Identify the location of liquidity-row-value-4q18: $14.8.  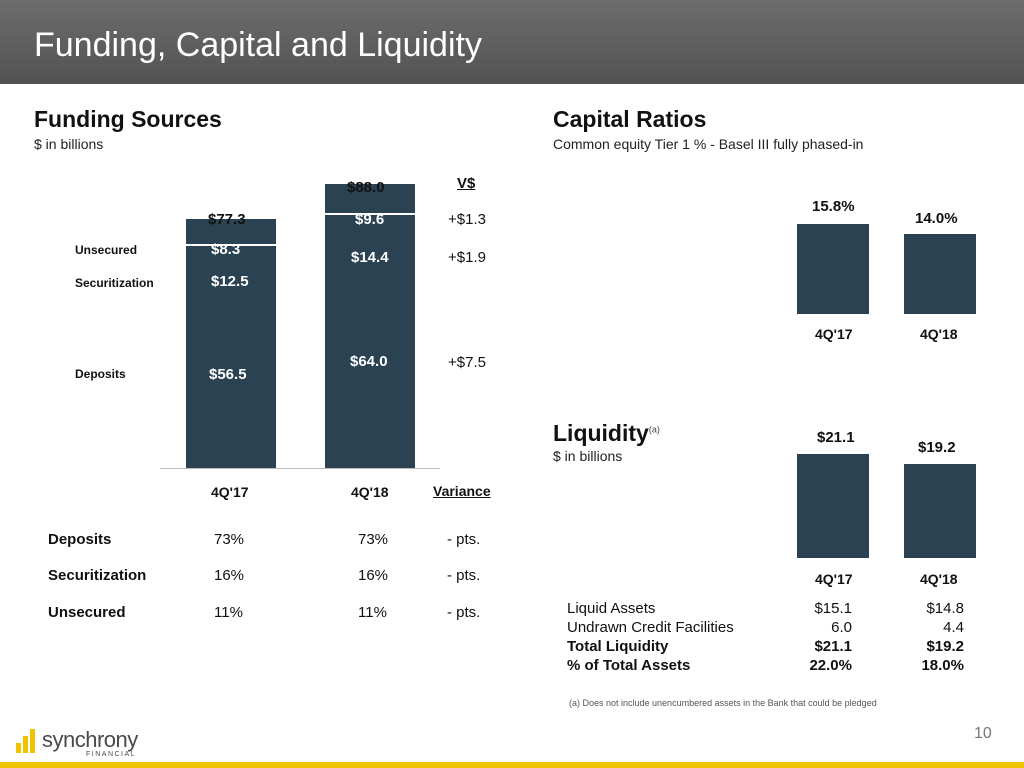
(945, 608).